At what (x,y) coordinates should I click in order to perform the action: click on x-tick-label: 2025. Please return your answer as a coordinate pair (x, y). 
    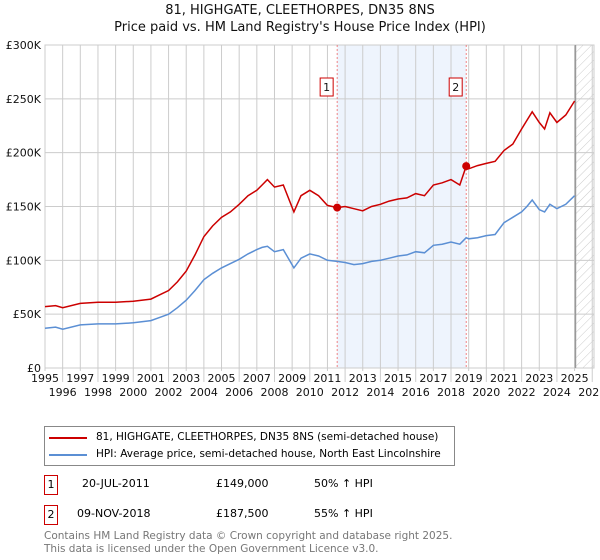
    Looking at the image, I should click on (575, 378).